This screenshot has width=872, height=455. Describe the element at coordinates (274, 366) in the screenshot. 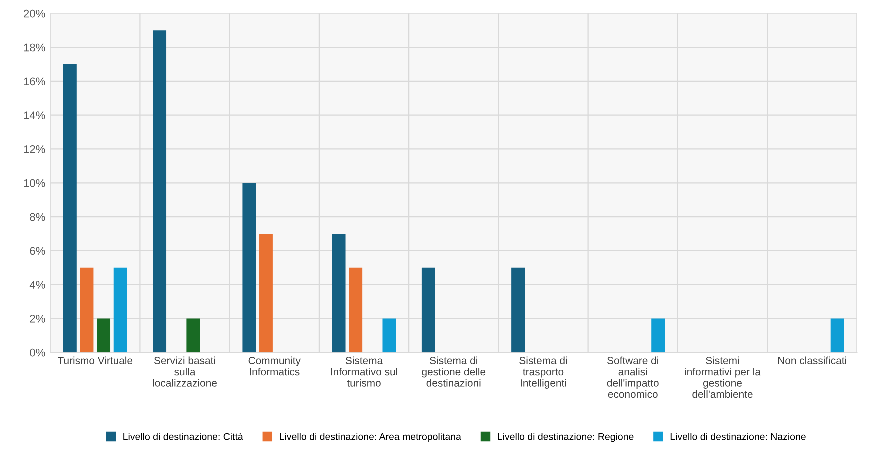

I see `x-tick-label: Community Informatics` at that location.